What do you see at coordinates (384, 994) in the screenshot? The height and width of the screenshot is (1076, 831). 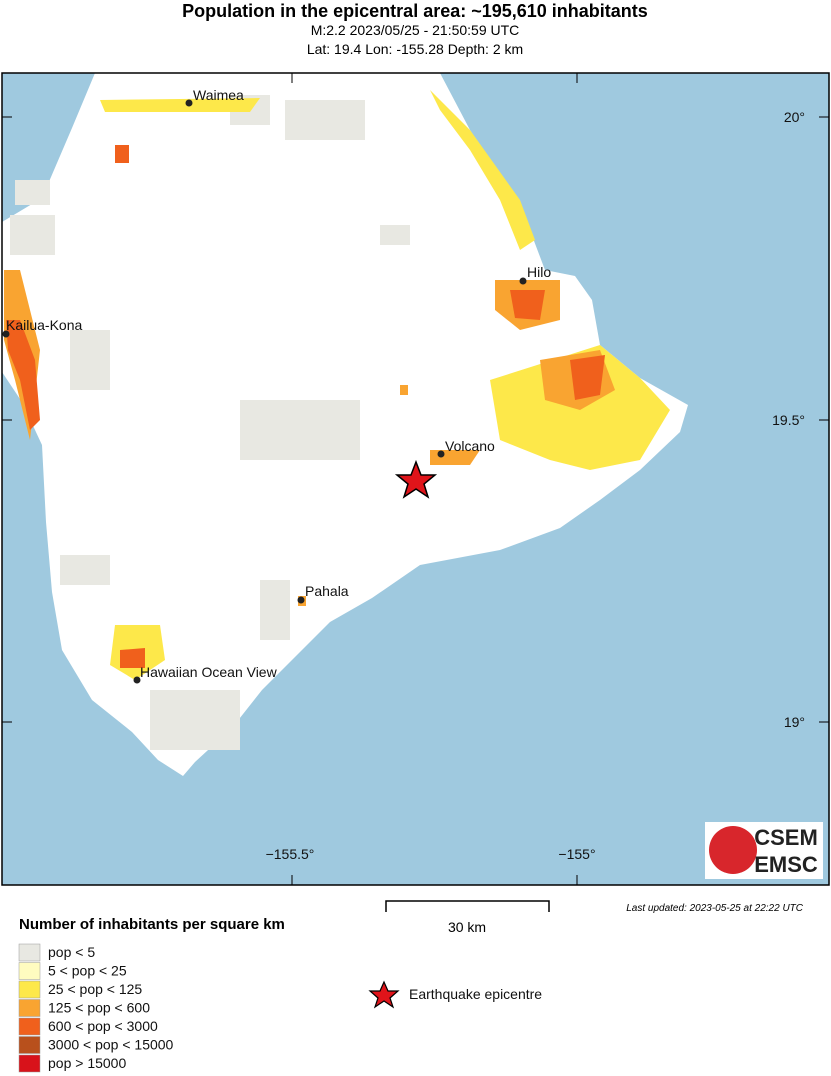 I see `legend-star` at bounding box center [384, 994].